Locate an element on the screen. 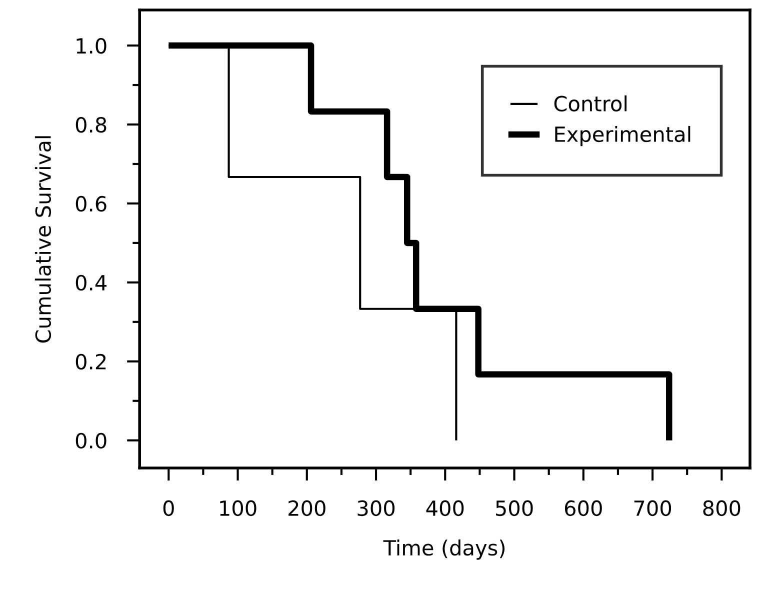  x-tick-label: 700 is located at coordinates (653, 508).